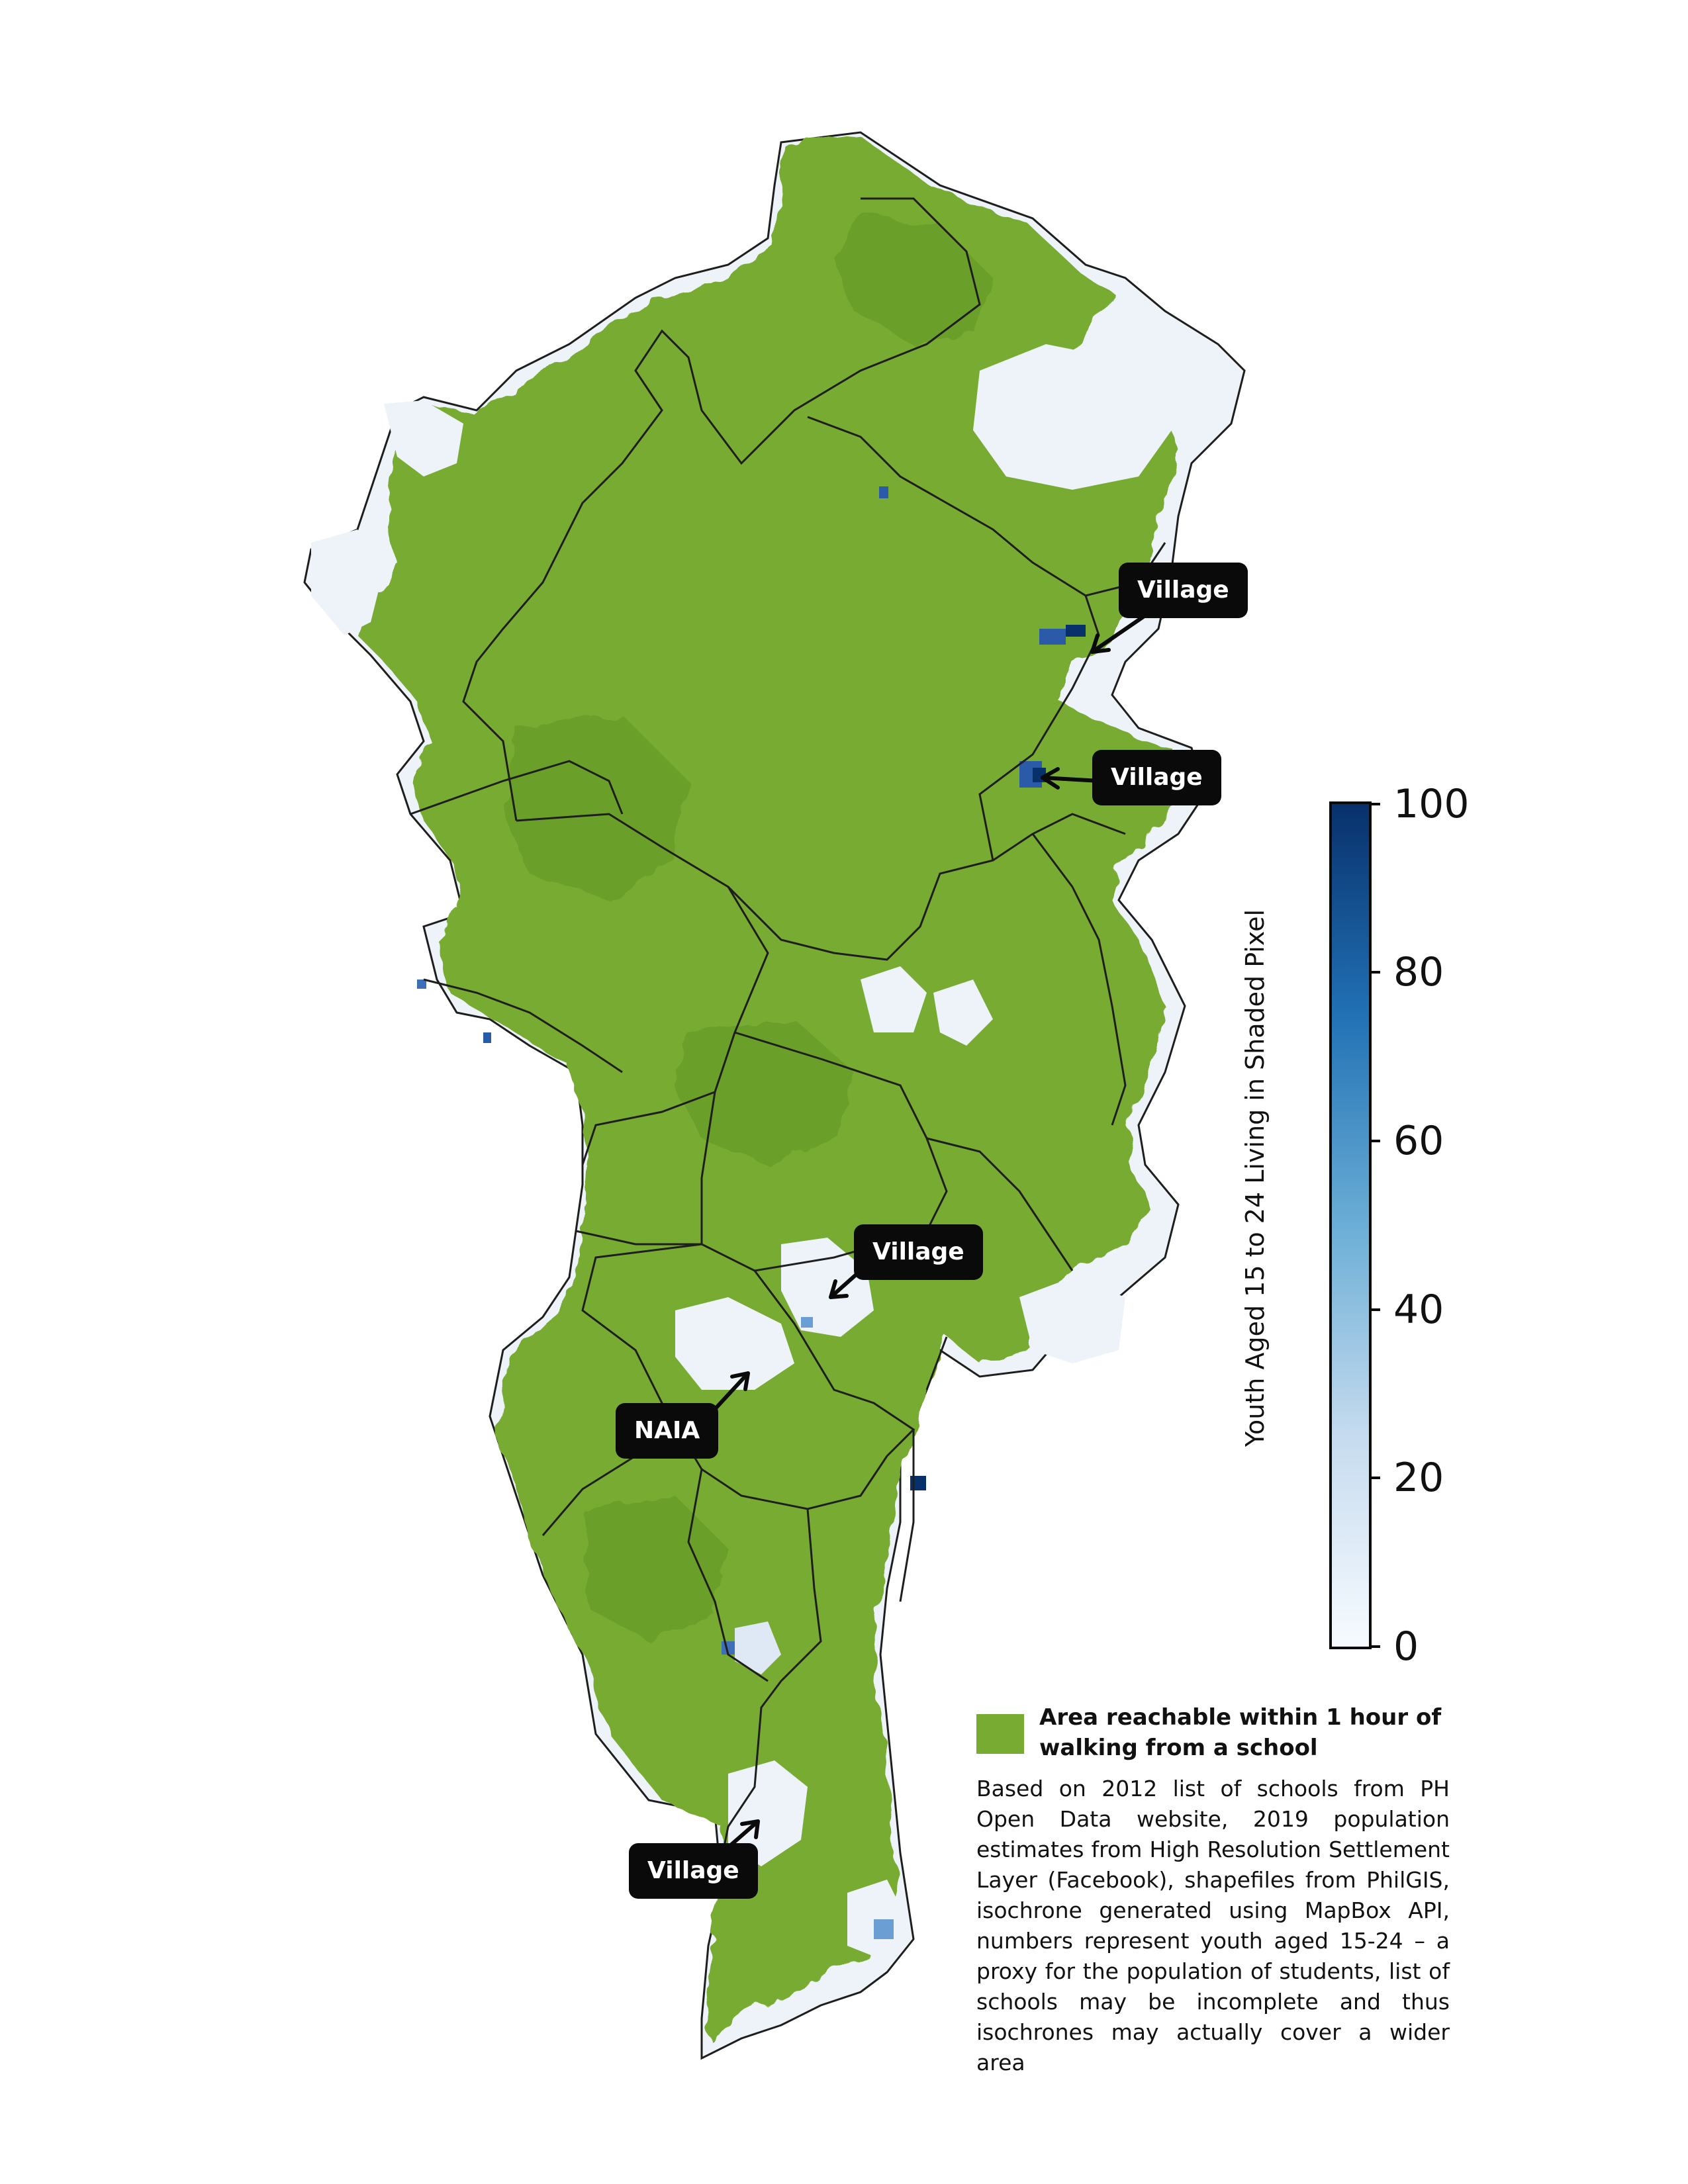 This screenshot has height=2184, width=1688. What do you see at coordinates (1156, 778) in the screenshot?
I see `callout-village-2: Village` at bounding box center [1156, 778].